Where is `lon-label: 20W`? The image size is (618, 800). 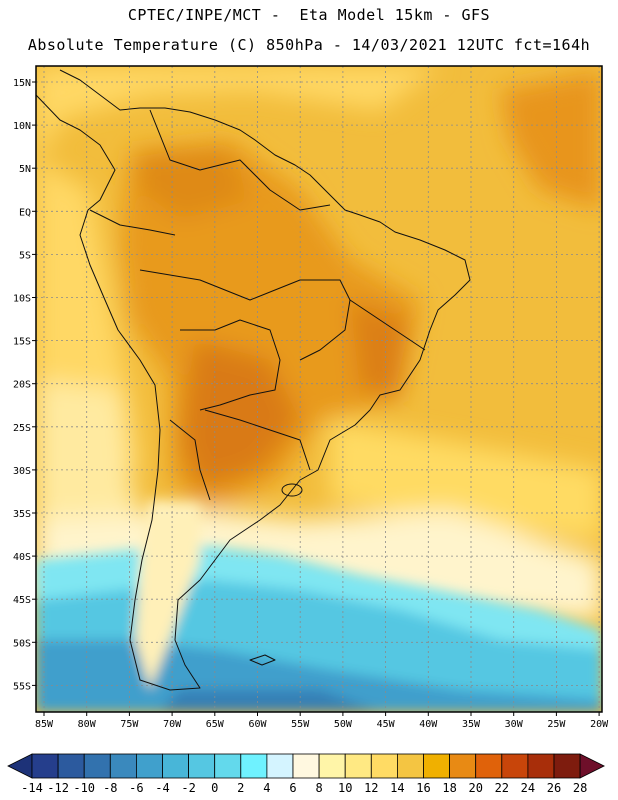 lon-label: 20W is located at coordinates (599, 724).